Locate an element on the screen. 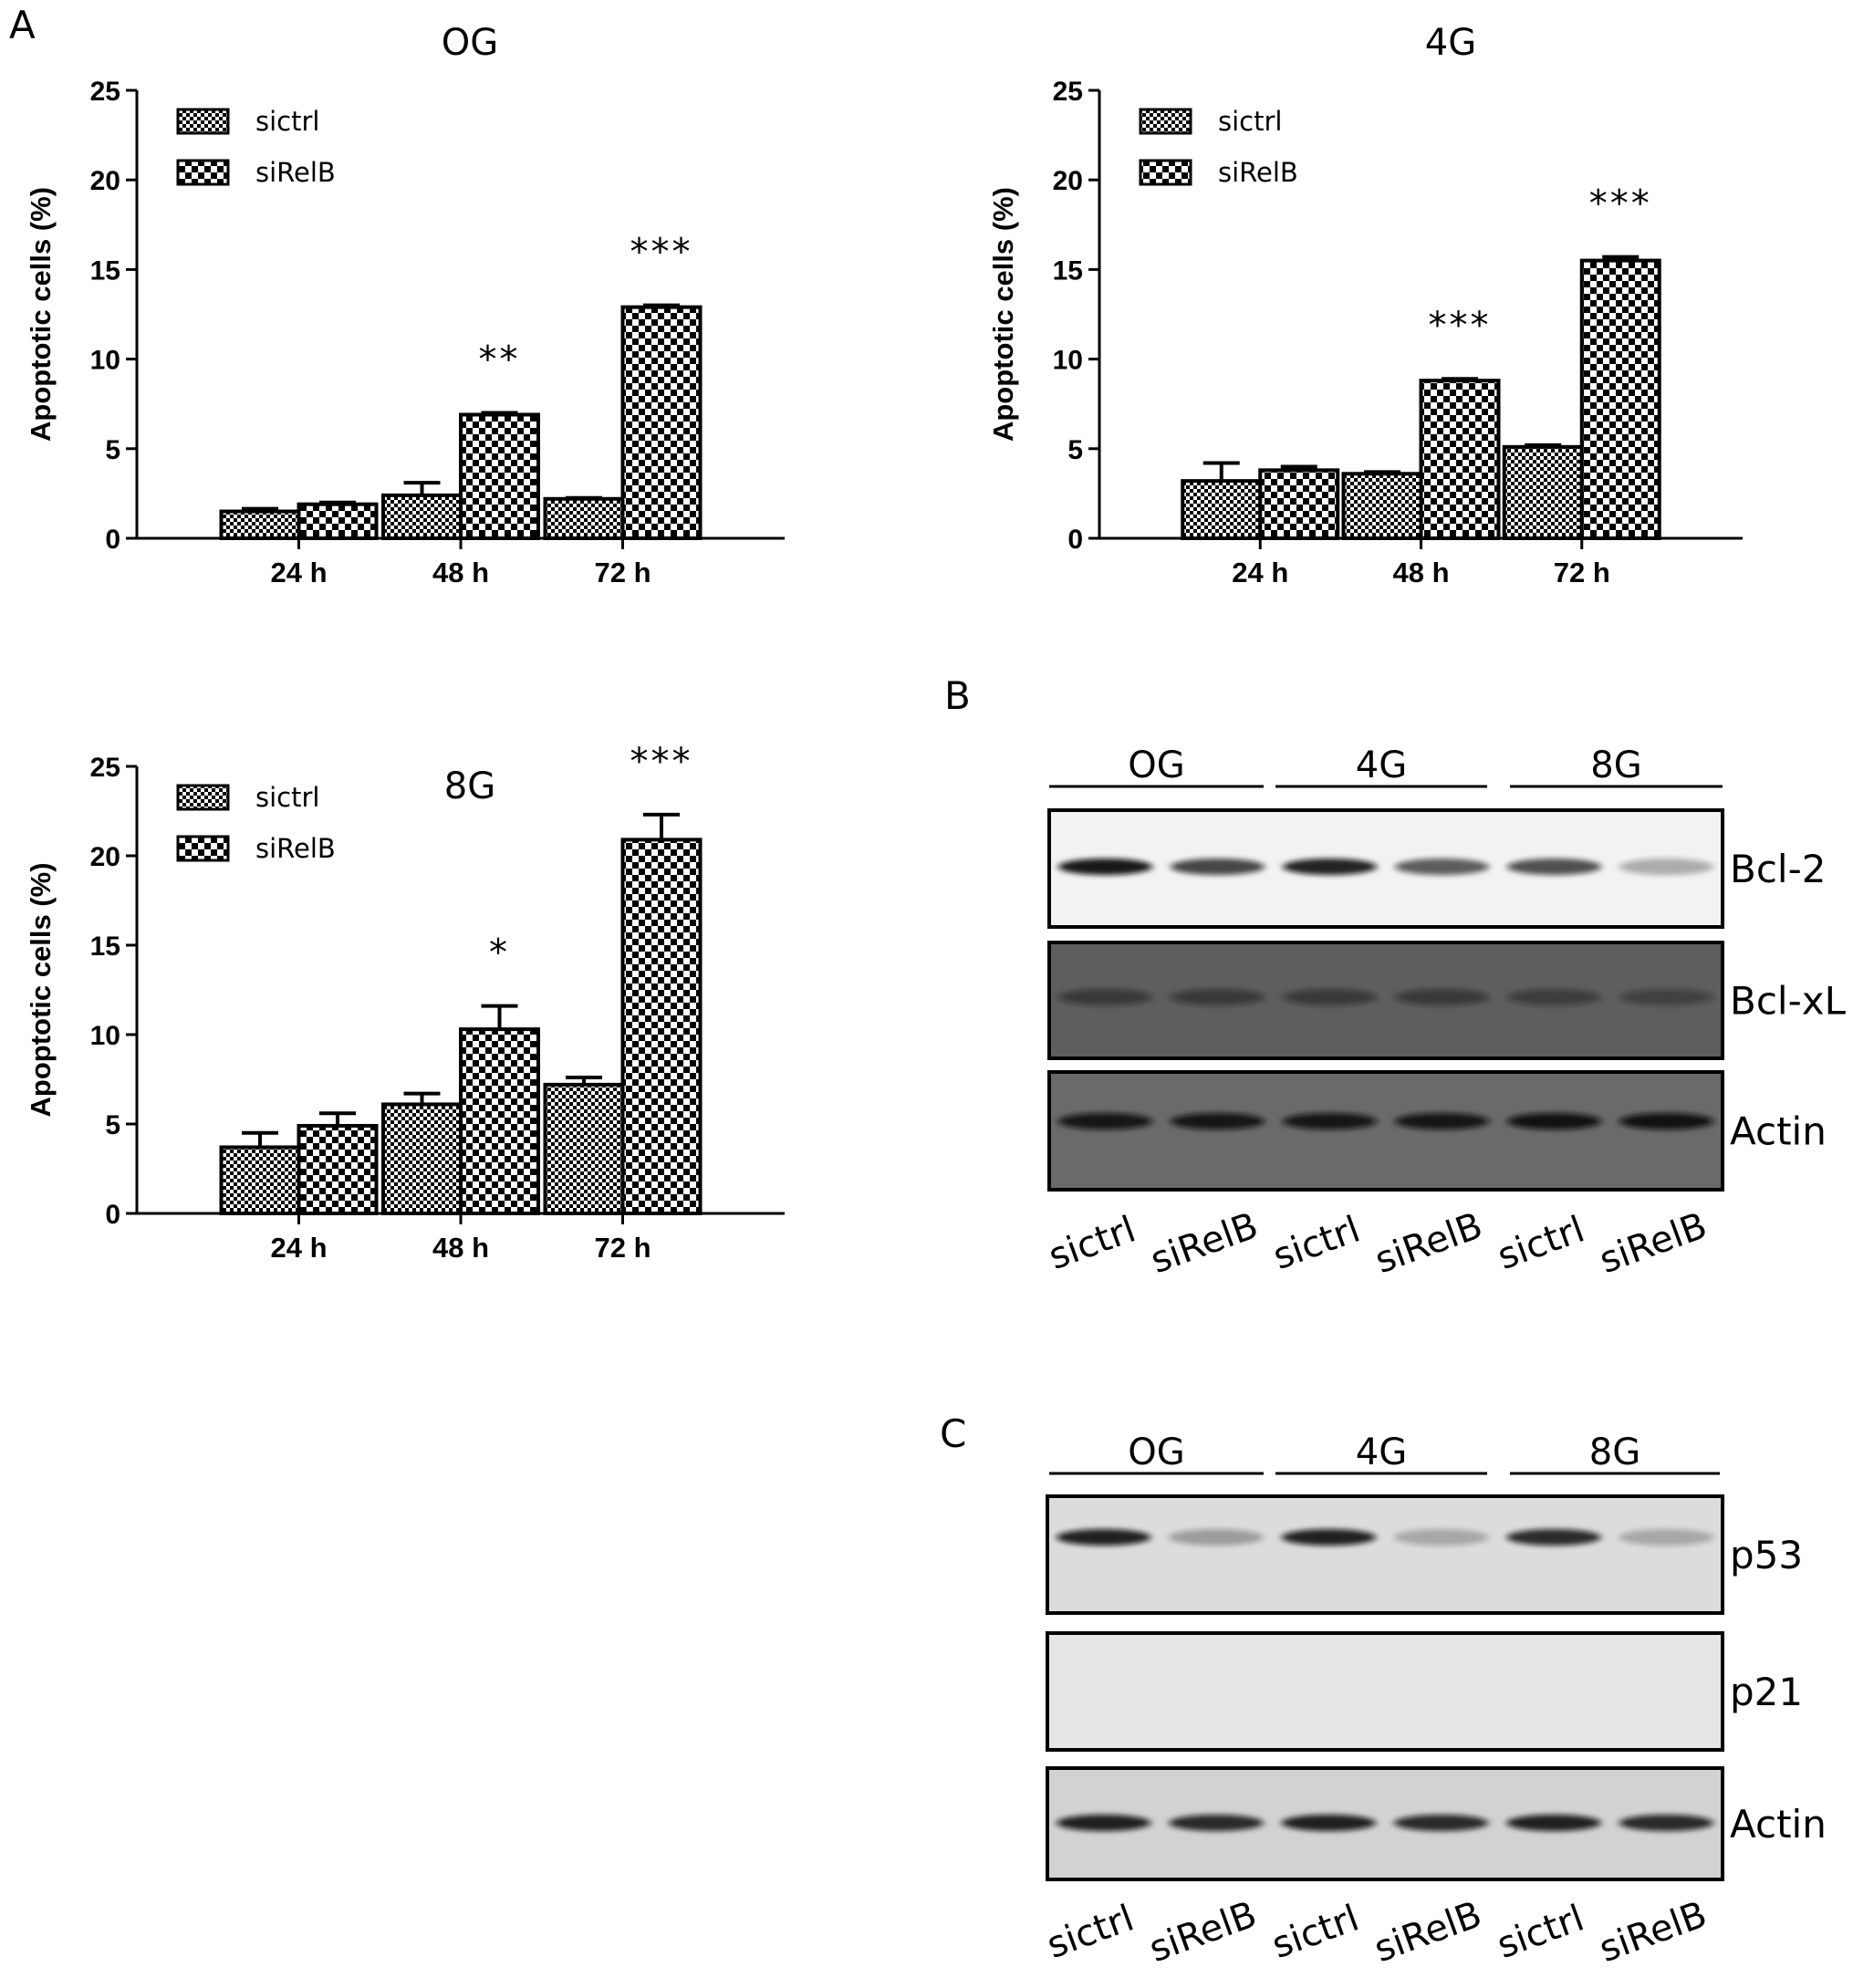  band-label: Bcl-2 is located at coordinates (1778, 869).